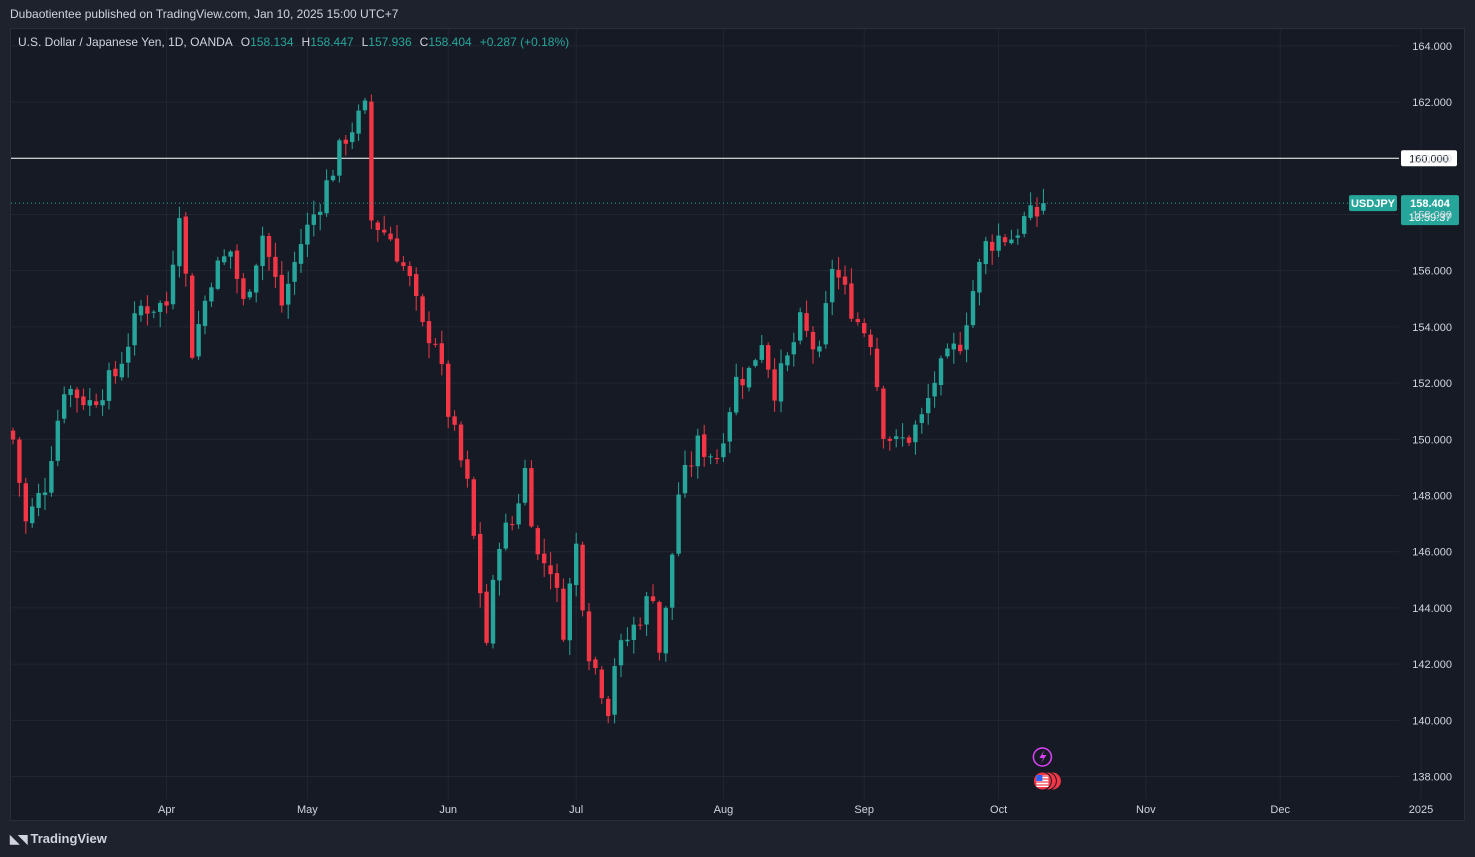 Image resolution: width=1475 pixels, height=857 pixels. Describe the element at coordinates (724, 810) in the screenshot. I see `time-tick-label: Aug` at that location.